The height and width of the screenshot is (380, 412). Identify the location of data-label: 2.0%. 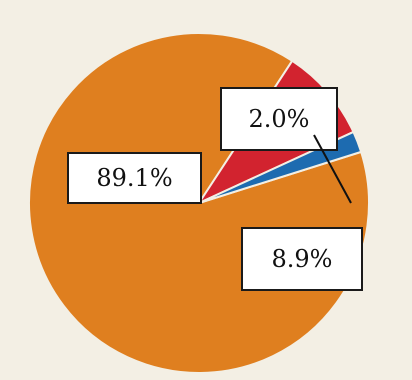
(279, 119).